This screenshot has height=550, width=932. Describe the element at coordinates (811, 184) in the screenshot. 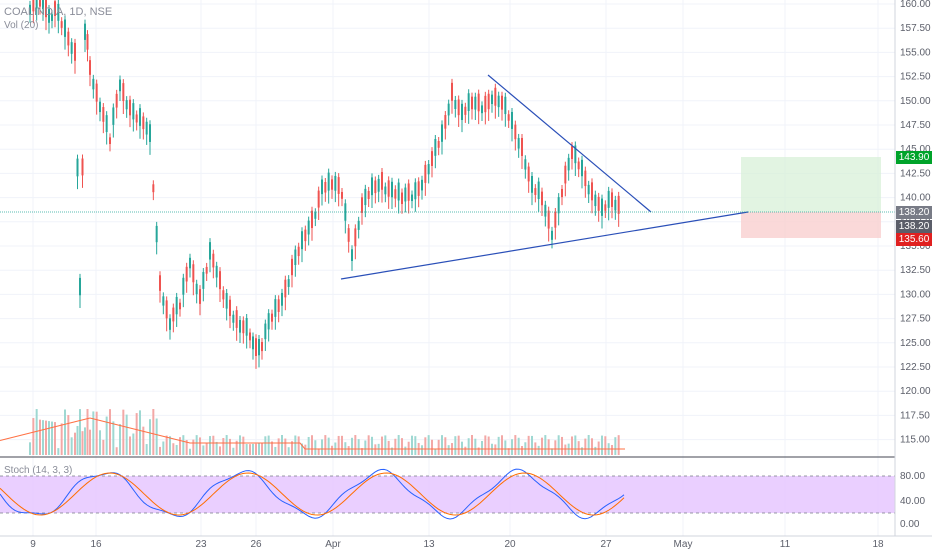

I see `target-zone` at that location.